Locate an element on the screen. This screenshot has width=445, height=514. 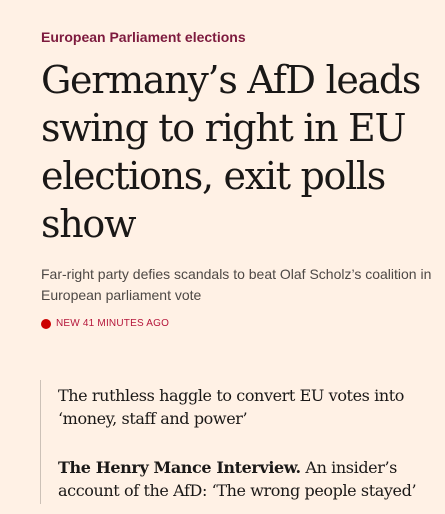
timestamp: NEW 41 MINUTES AGO is located at coordinates (105, 323).